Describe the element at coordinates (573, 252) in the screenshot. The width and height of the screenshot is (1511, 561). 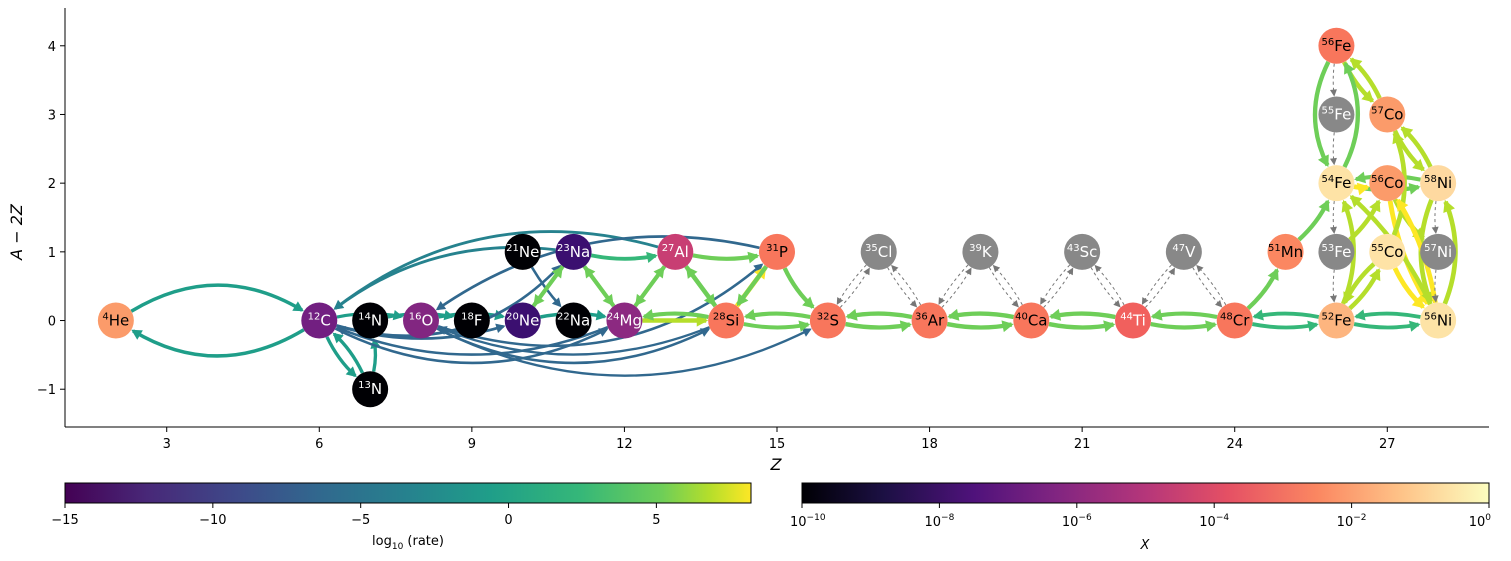
I see `nucleus-label: 23Na` at that location.